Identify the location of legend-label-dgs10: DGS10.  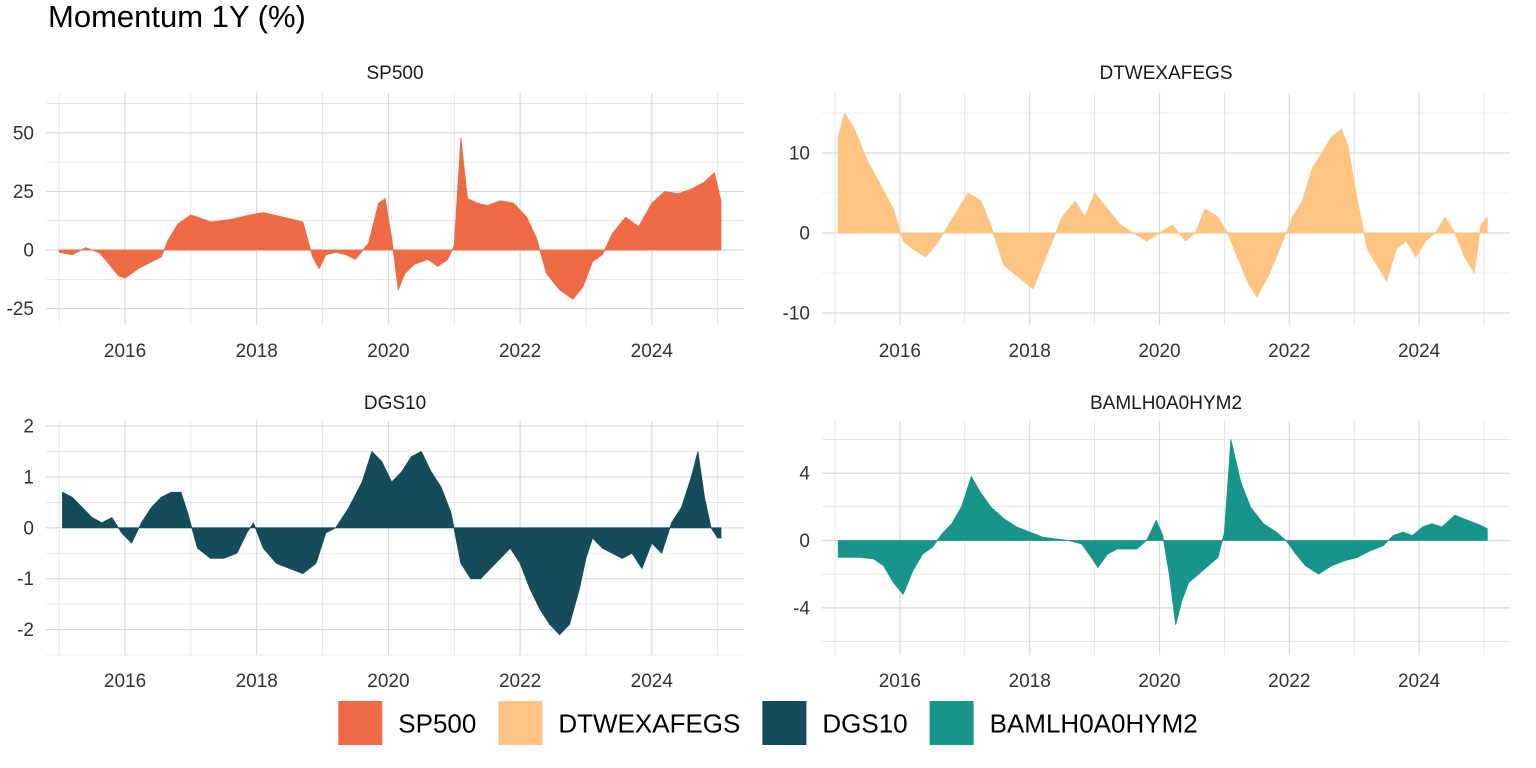
(864, 724).